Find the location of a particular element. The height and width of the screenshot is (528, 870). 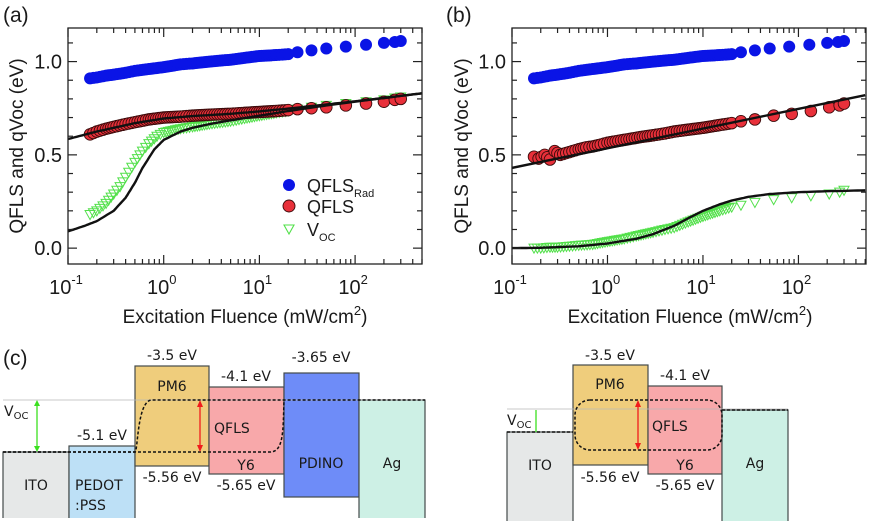

y6-lumo-label-left: -4.1 eV is located at coordinates (246, 377).